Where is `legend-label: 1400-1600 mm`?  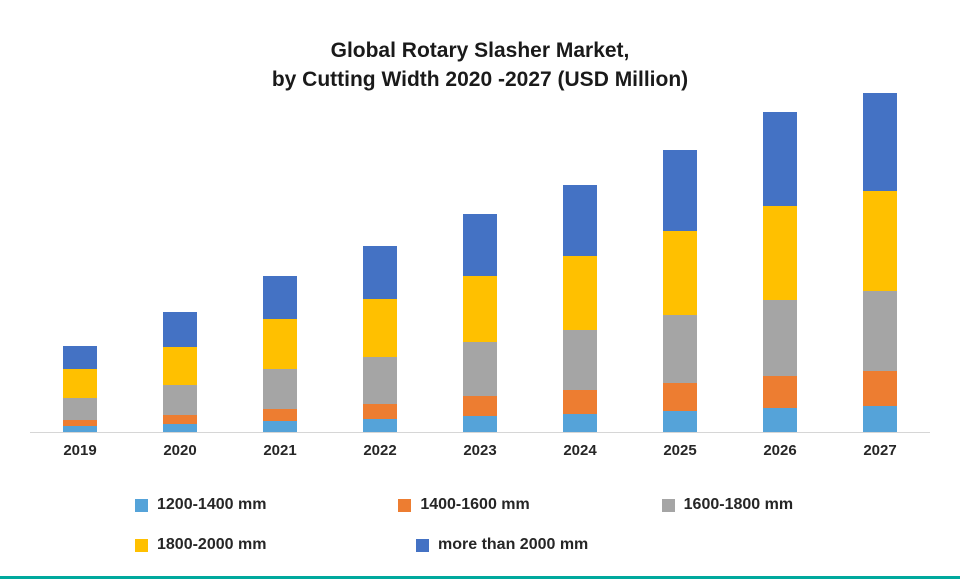 legend-label: 1400-1600 mm is located at coordinates (475, 504).